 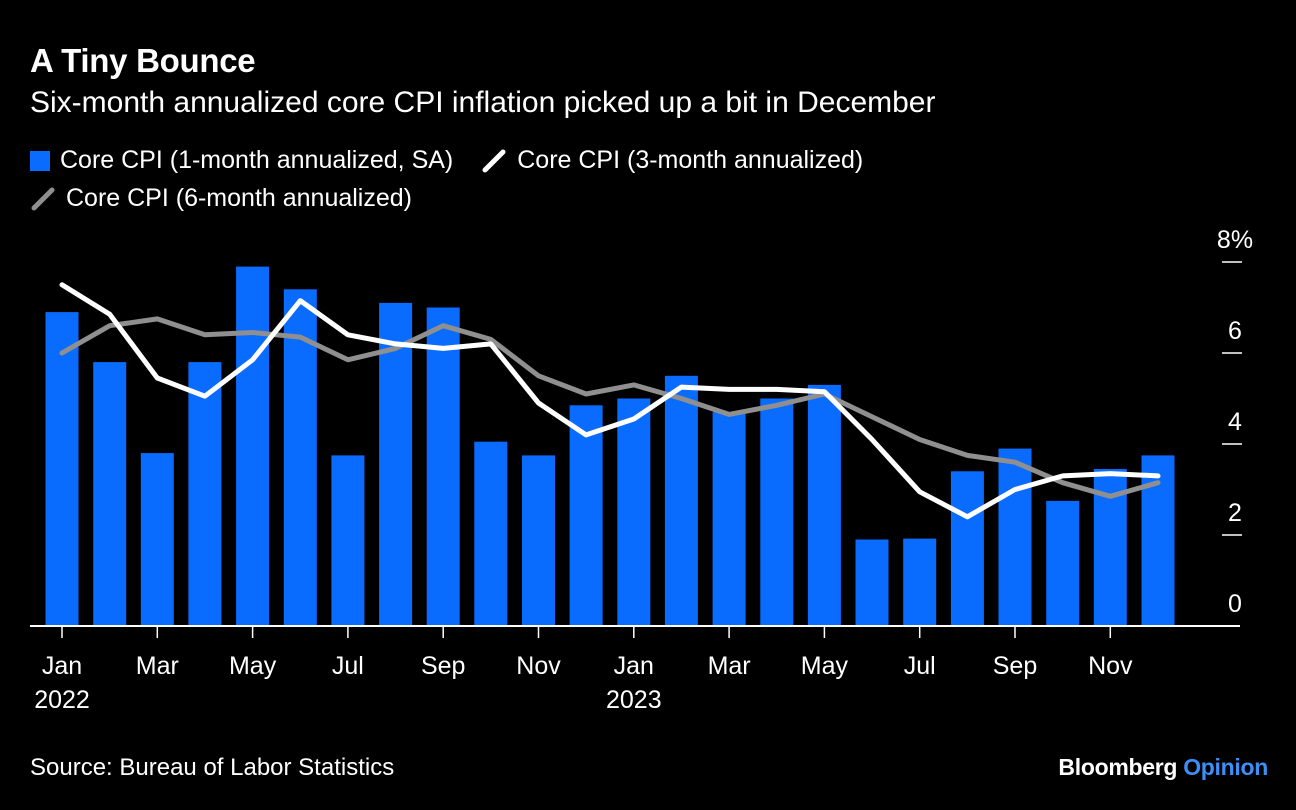 What do you see at coordinates (1235, 604) in the screenshot?
I see `y-tick-label-0: 0` at bounding box center [1235, 604].